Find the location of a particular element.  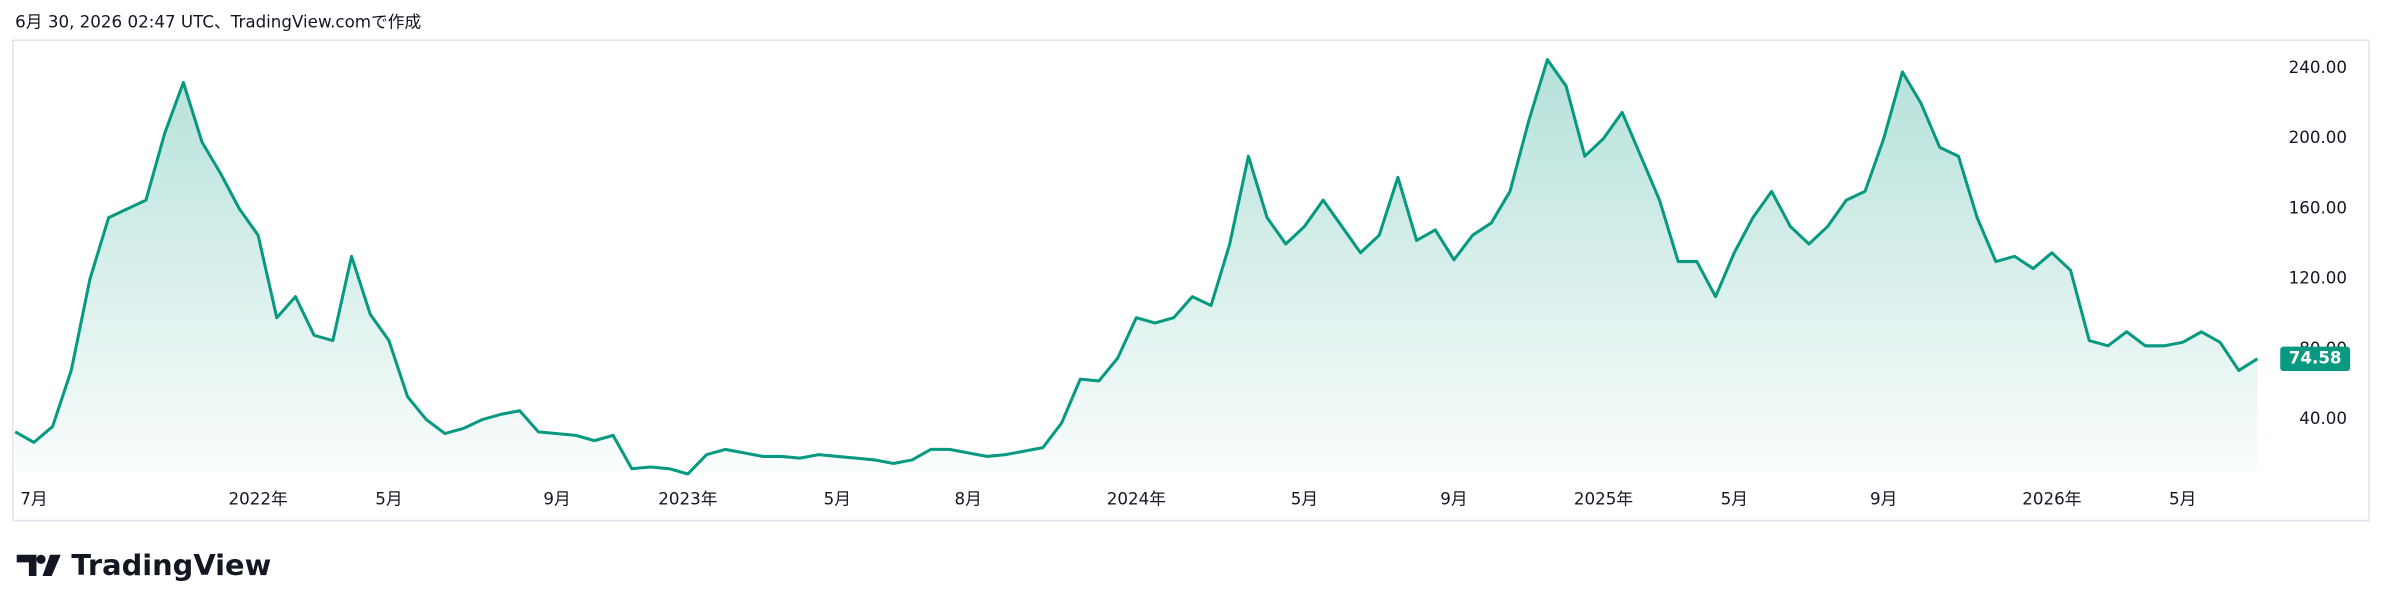

logo: TradingView is located at coordinates (143, 565).